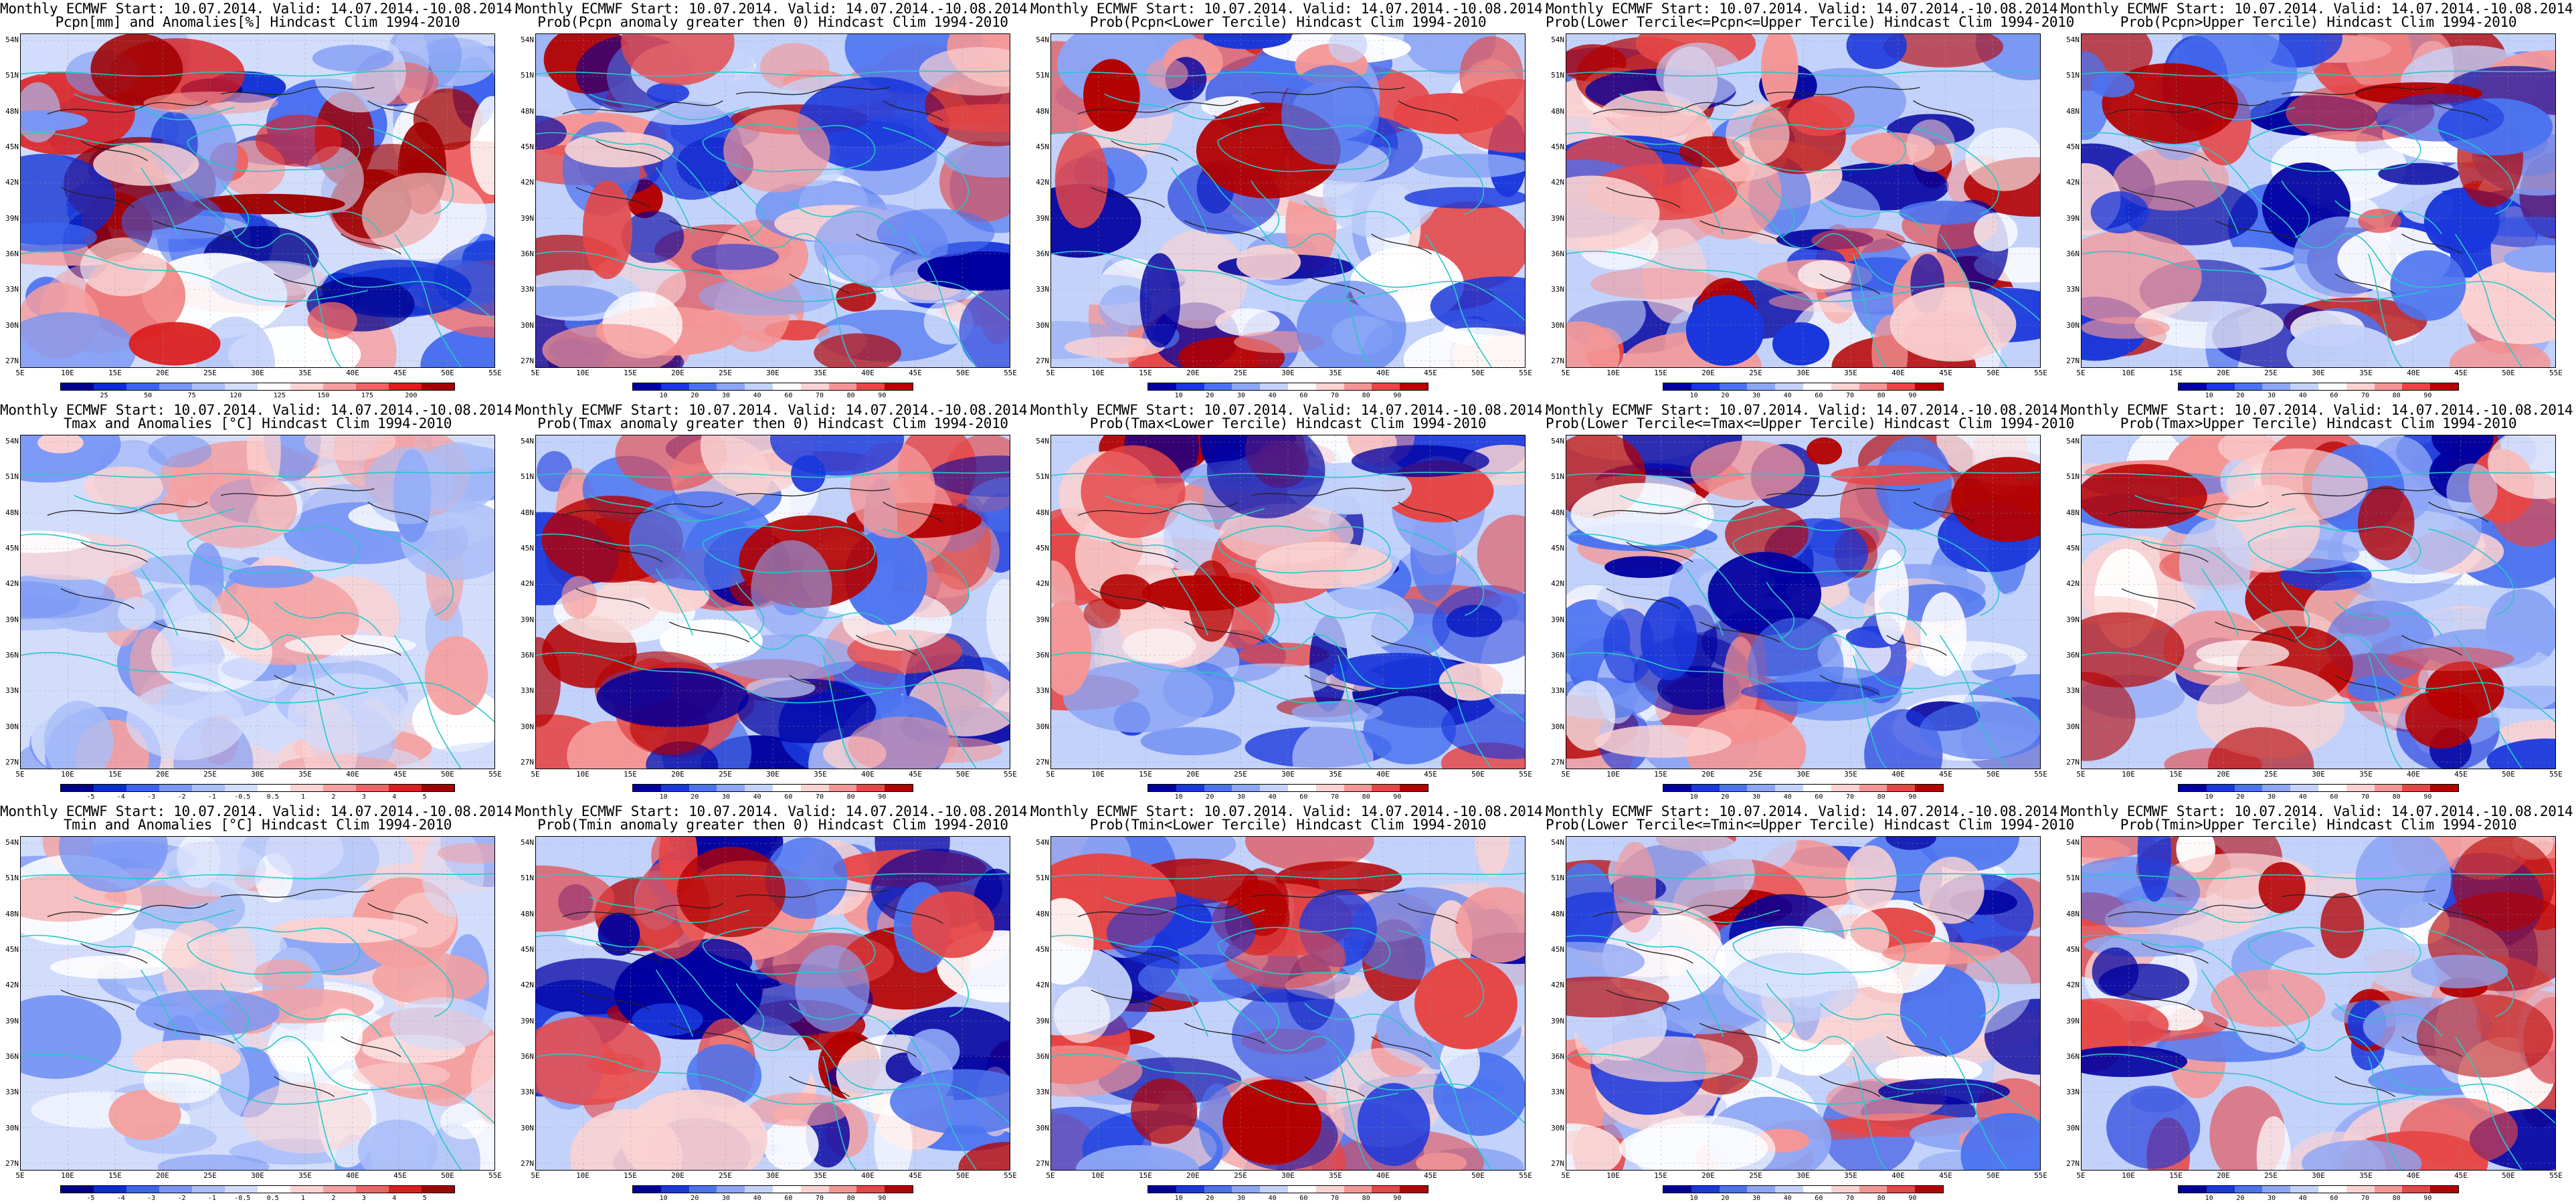  Describe the element at coordinates (2073, 182) in the screenshot. I see `latitude-label: 42N` at that location.